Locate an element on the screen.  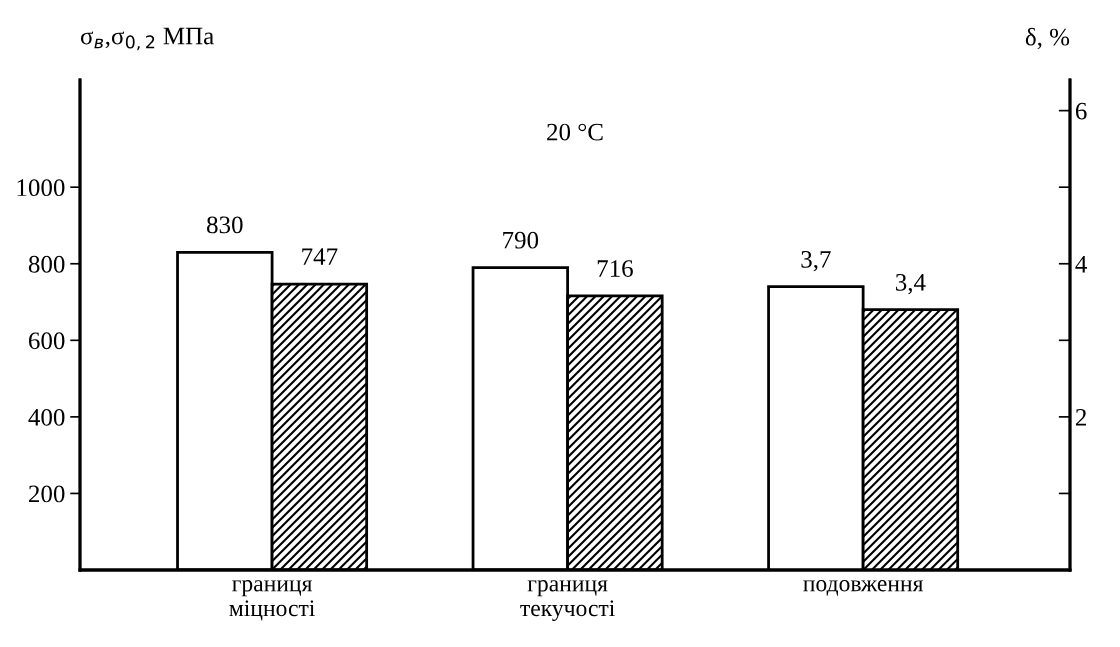
y2-tick-label: 4 is located at coordinates (1081, 264).